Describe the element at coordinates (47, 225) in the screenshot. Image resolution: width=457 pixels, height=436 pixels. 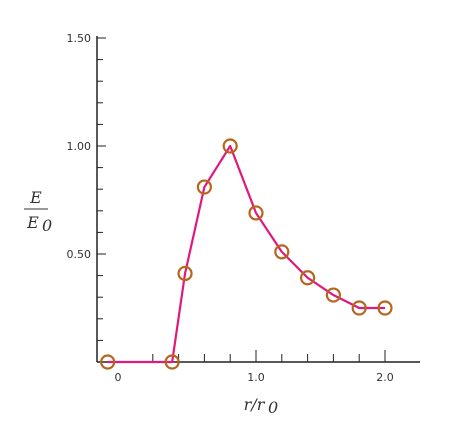
I see `y-label-denominator-sub: 0` at that location.